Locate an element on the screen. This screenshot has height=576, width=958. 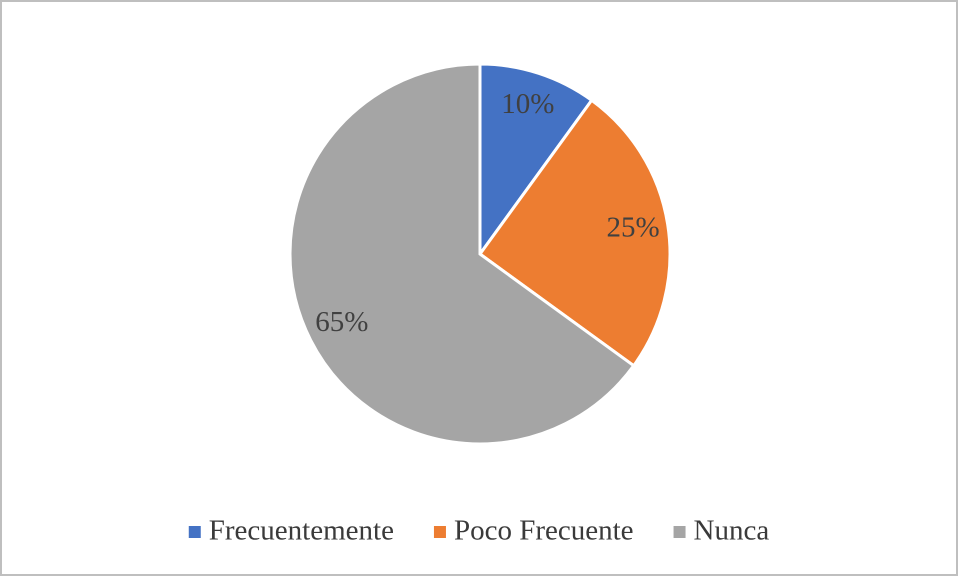
data-label: 25% is located at coordinates (633, 227).